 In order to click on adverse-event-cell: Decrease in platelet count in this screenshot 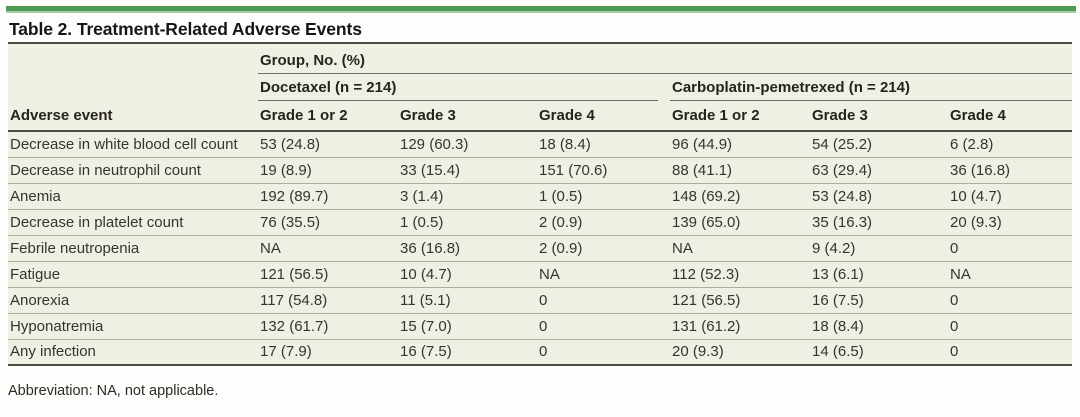, I will do `click(97, 222)`.